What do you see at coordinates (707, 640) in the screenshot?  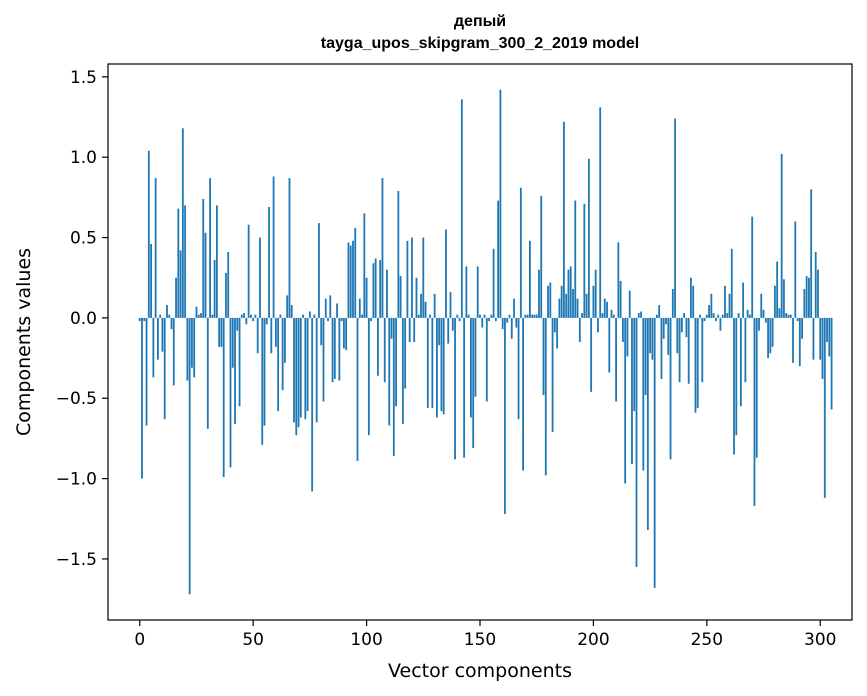 I see `x-tick-label: 250` at bounding box center [707, 640].